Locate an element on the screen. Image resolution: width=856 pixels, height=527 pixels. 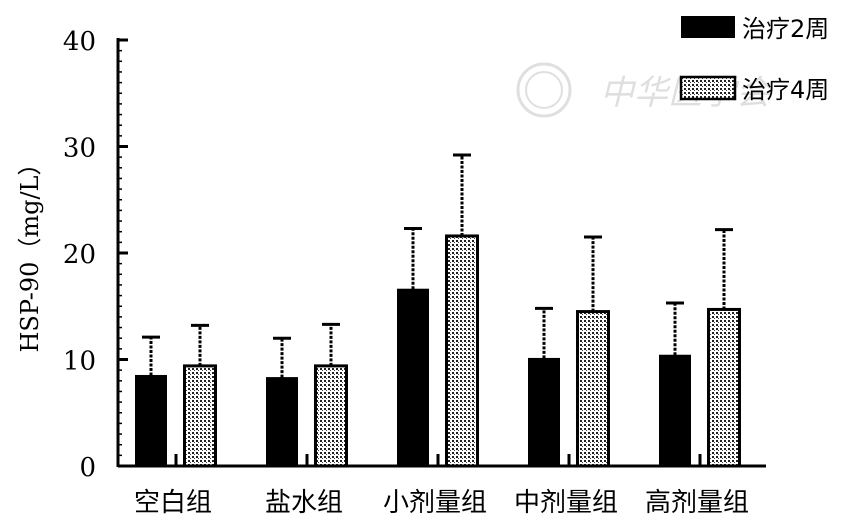
x-tick-label-4: 高剂量组 is located at coordinates (697, 503).